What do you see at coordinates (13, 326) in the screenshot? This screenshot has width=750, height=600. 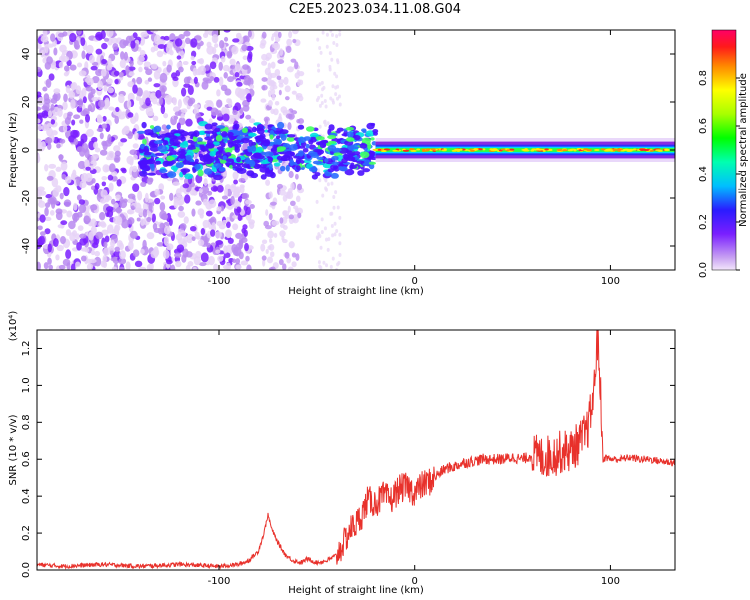 I see `snr-y-multiplier: (x10⁴)` at bounding box center [13, 326].